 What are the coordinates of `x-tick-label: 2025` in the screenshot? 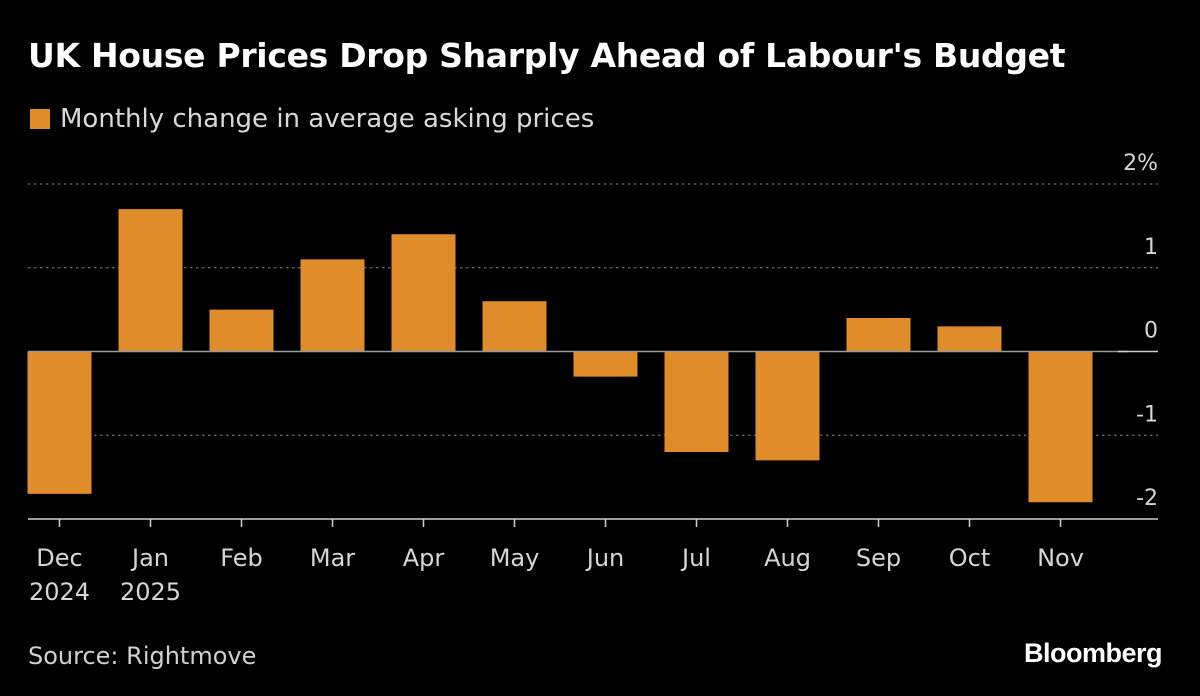 It's located at (150, 592).